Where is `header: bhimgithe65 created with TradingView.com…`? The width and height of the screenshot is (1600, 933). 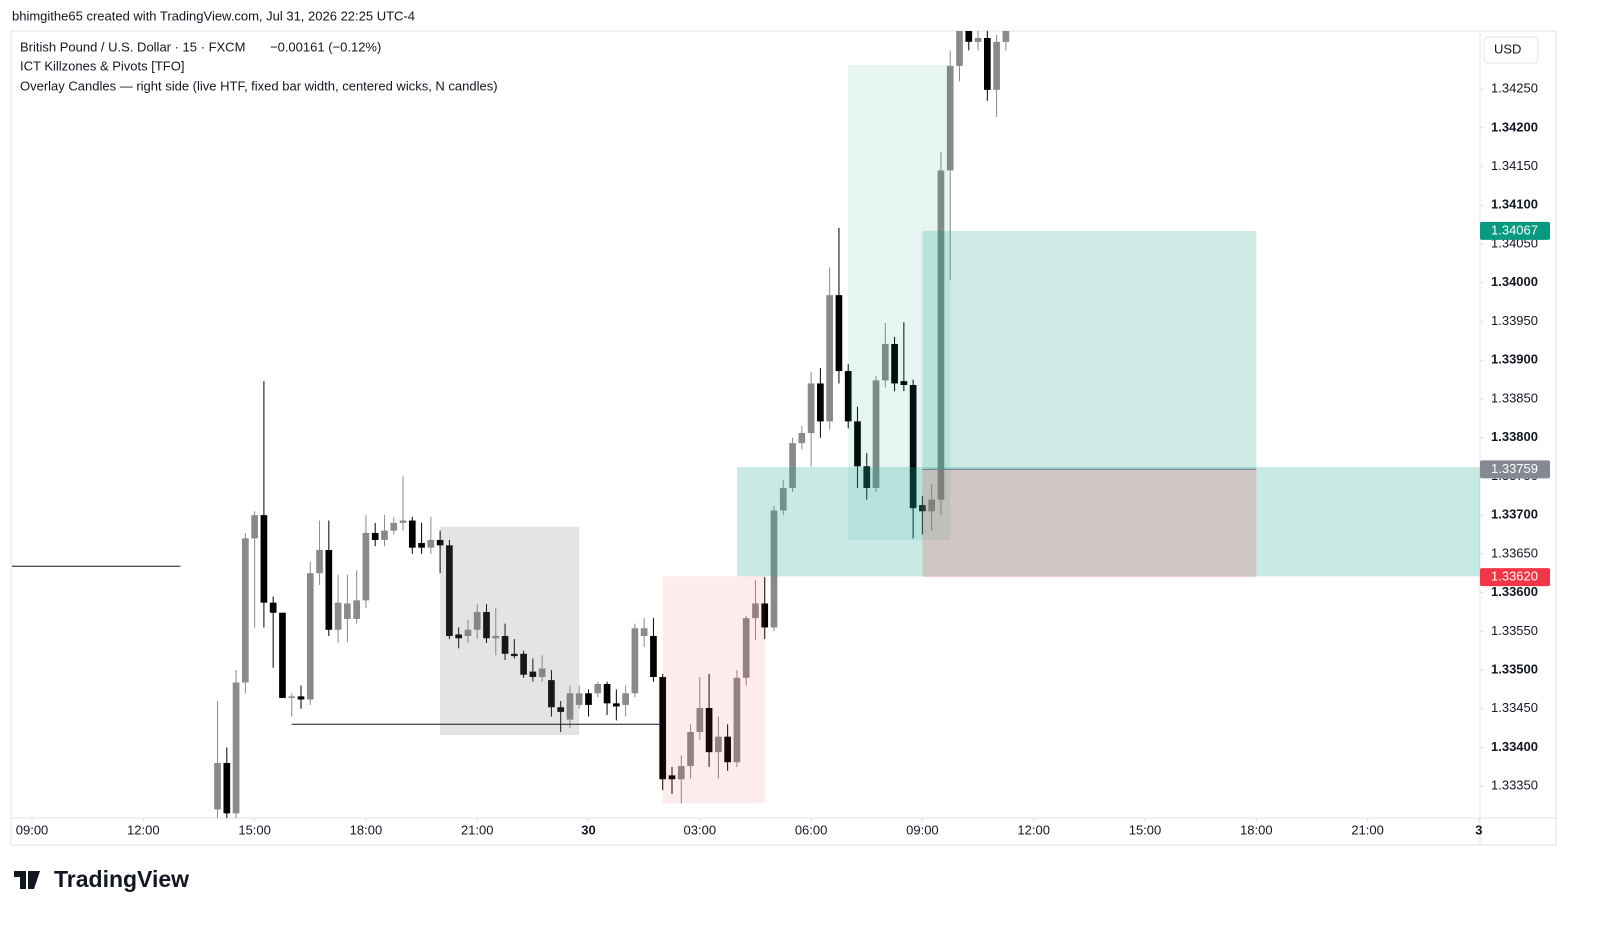
header: bhimgithe65 created with TradingView.com… is located at coordinates (213, 15).